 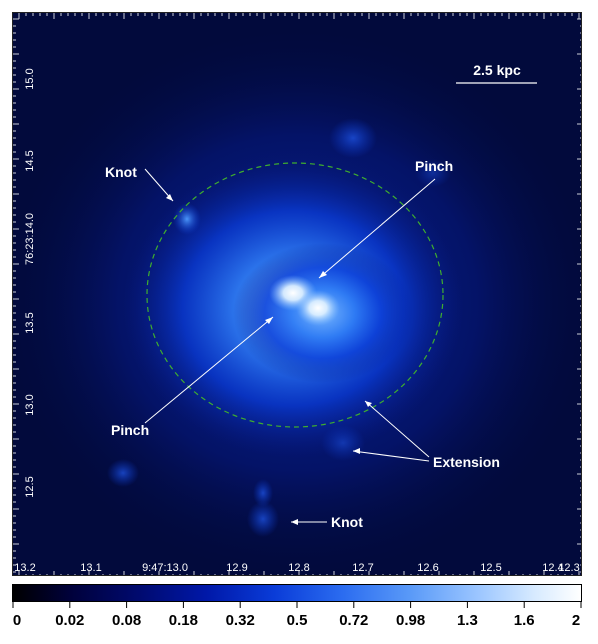 I want to click on colorbar-label: 0.02, so click(x=70, y=620).